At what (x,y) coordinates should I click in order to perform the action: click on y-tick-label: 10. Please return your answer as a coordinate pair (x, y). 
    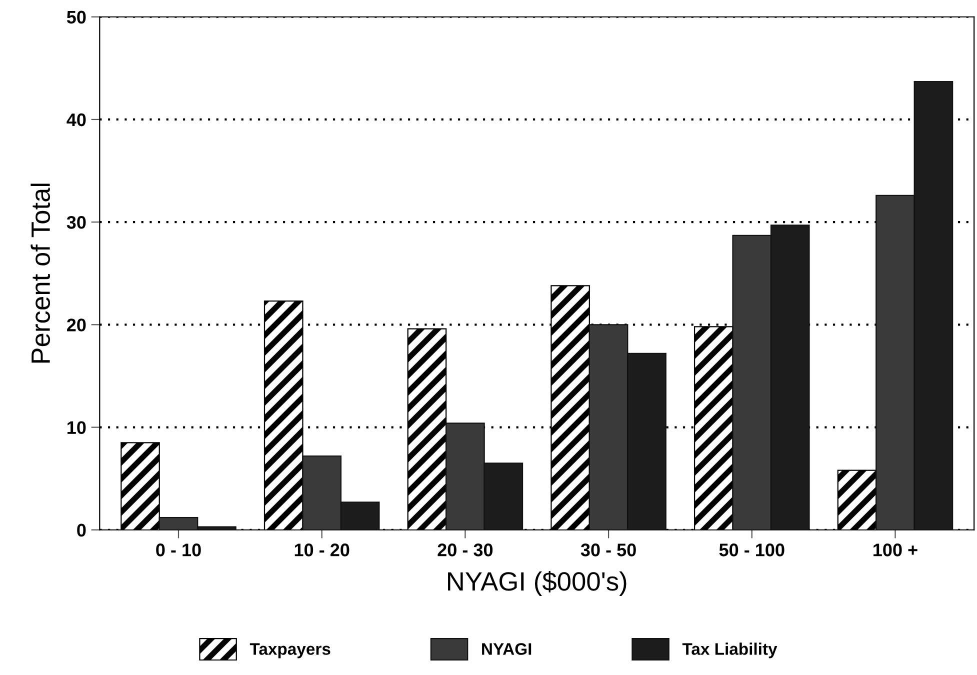
    Looking at the image, I should click on (77, 427).